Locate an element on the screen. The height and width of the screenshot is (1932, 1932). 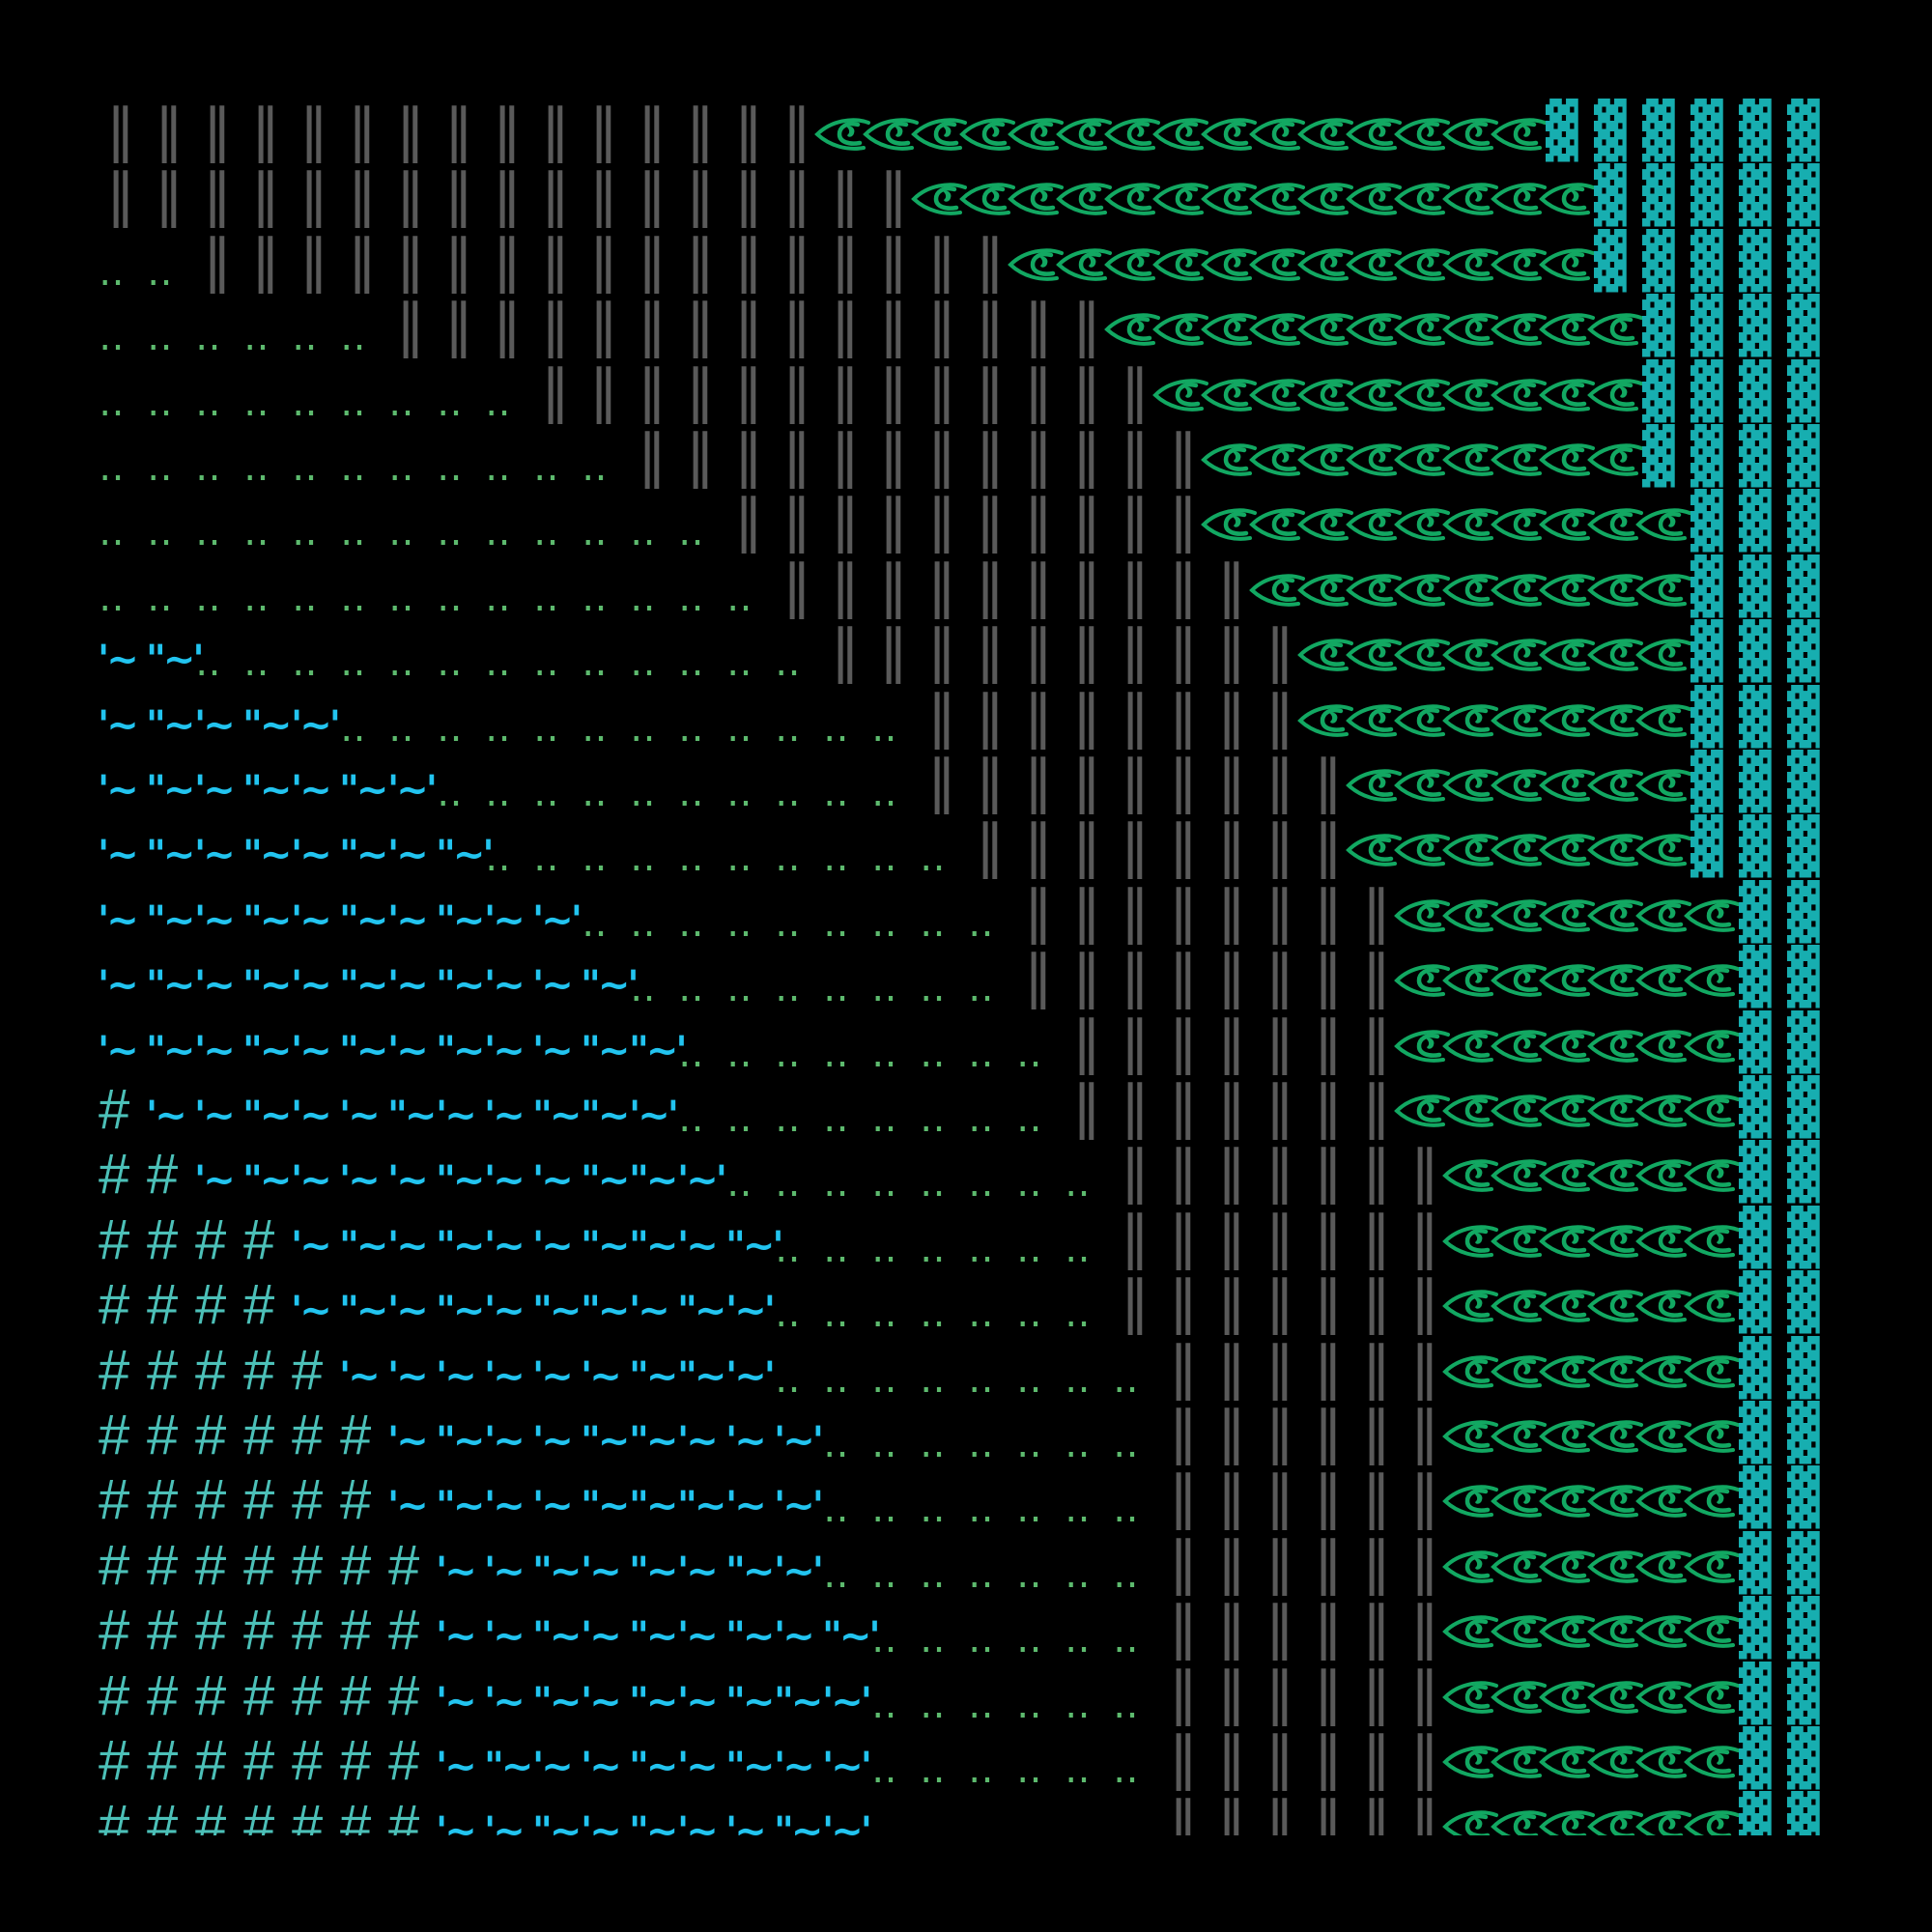
art-row: ‖‖‖‖‖‖‖‖‖‖‖‖‖‖‖‖‖▓▓▓▓▓▓ is located at coordinates (966, 193).